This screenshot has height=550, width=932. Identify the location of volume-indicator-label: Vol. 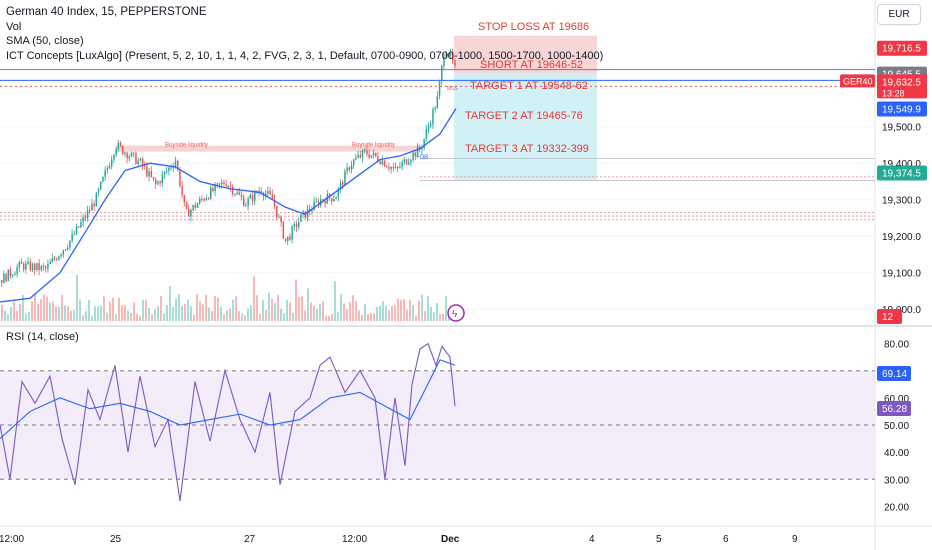
(14, 26).